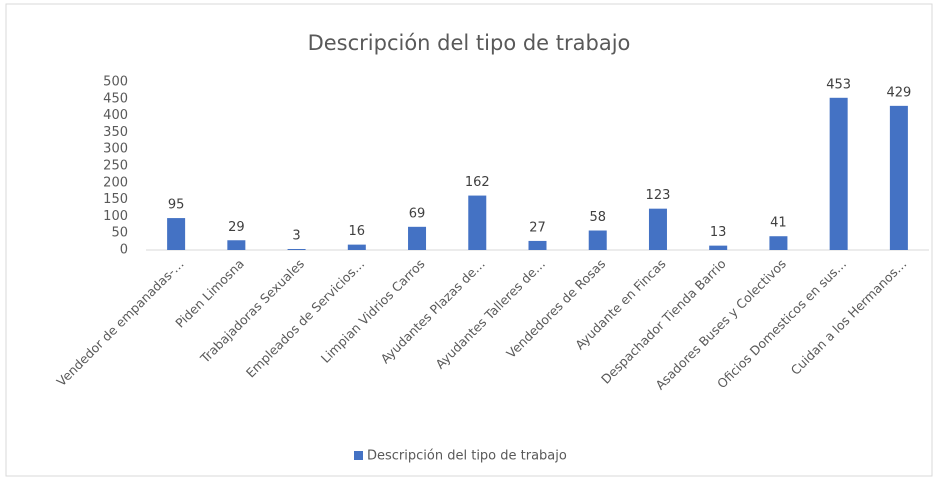  I want to click on y-tick-label: 0, so click(124, 250).